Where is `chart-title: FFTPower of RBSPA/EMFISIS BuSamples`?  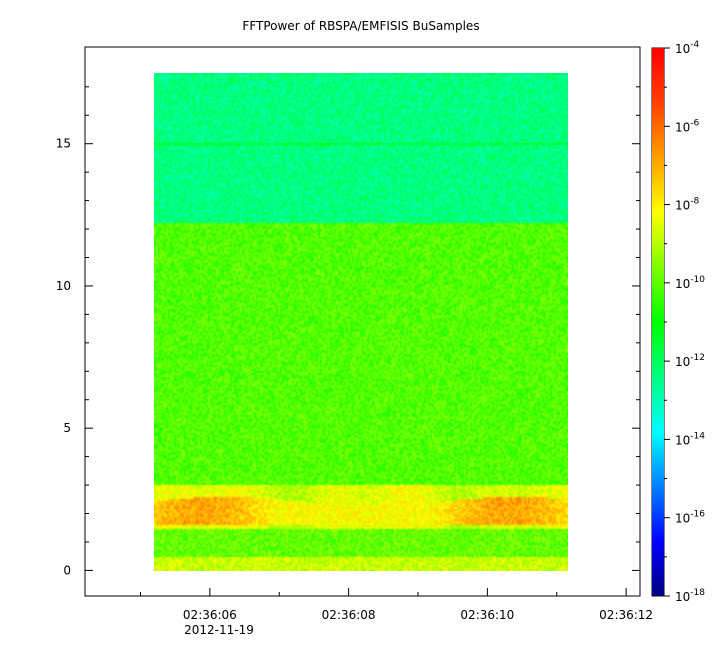
chart-title: FFTPower of RBSPA/EMFISIS BuSamples is located at coordinates (360, 26).